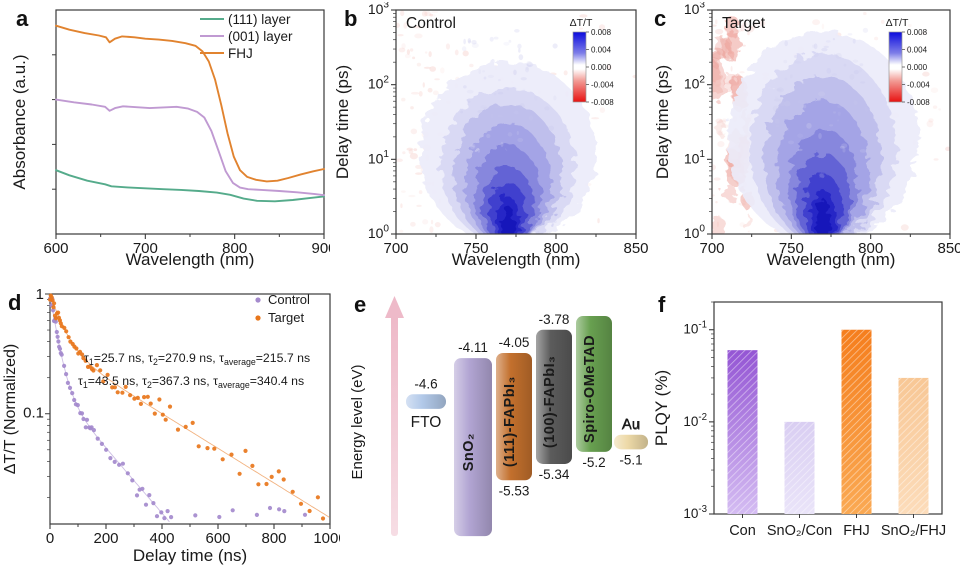  Describe the element at coordinates (593, 462) in the screenshot. I see `svg-text: -5.2` at that location.